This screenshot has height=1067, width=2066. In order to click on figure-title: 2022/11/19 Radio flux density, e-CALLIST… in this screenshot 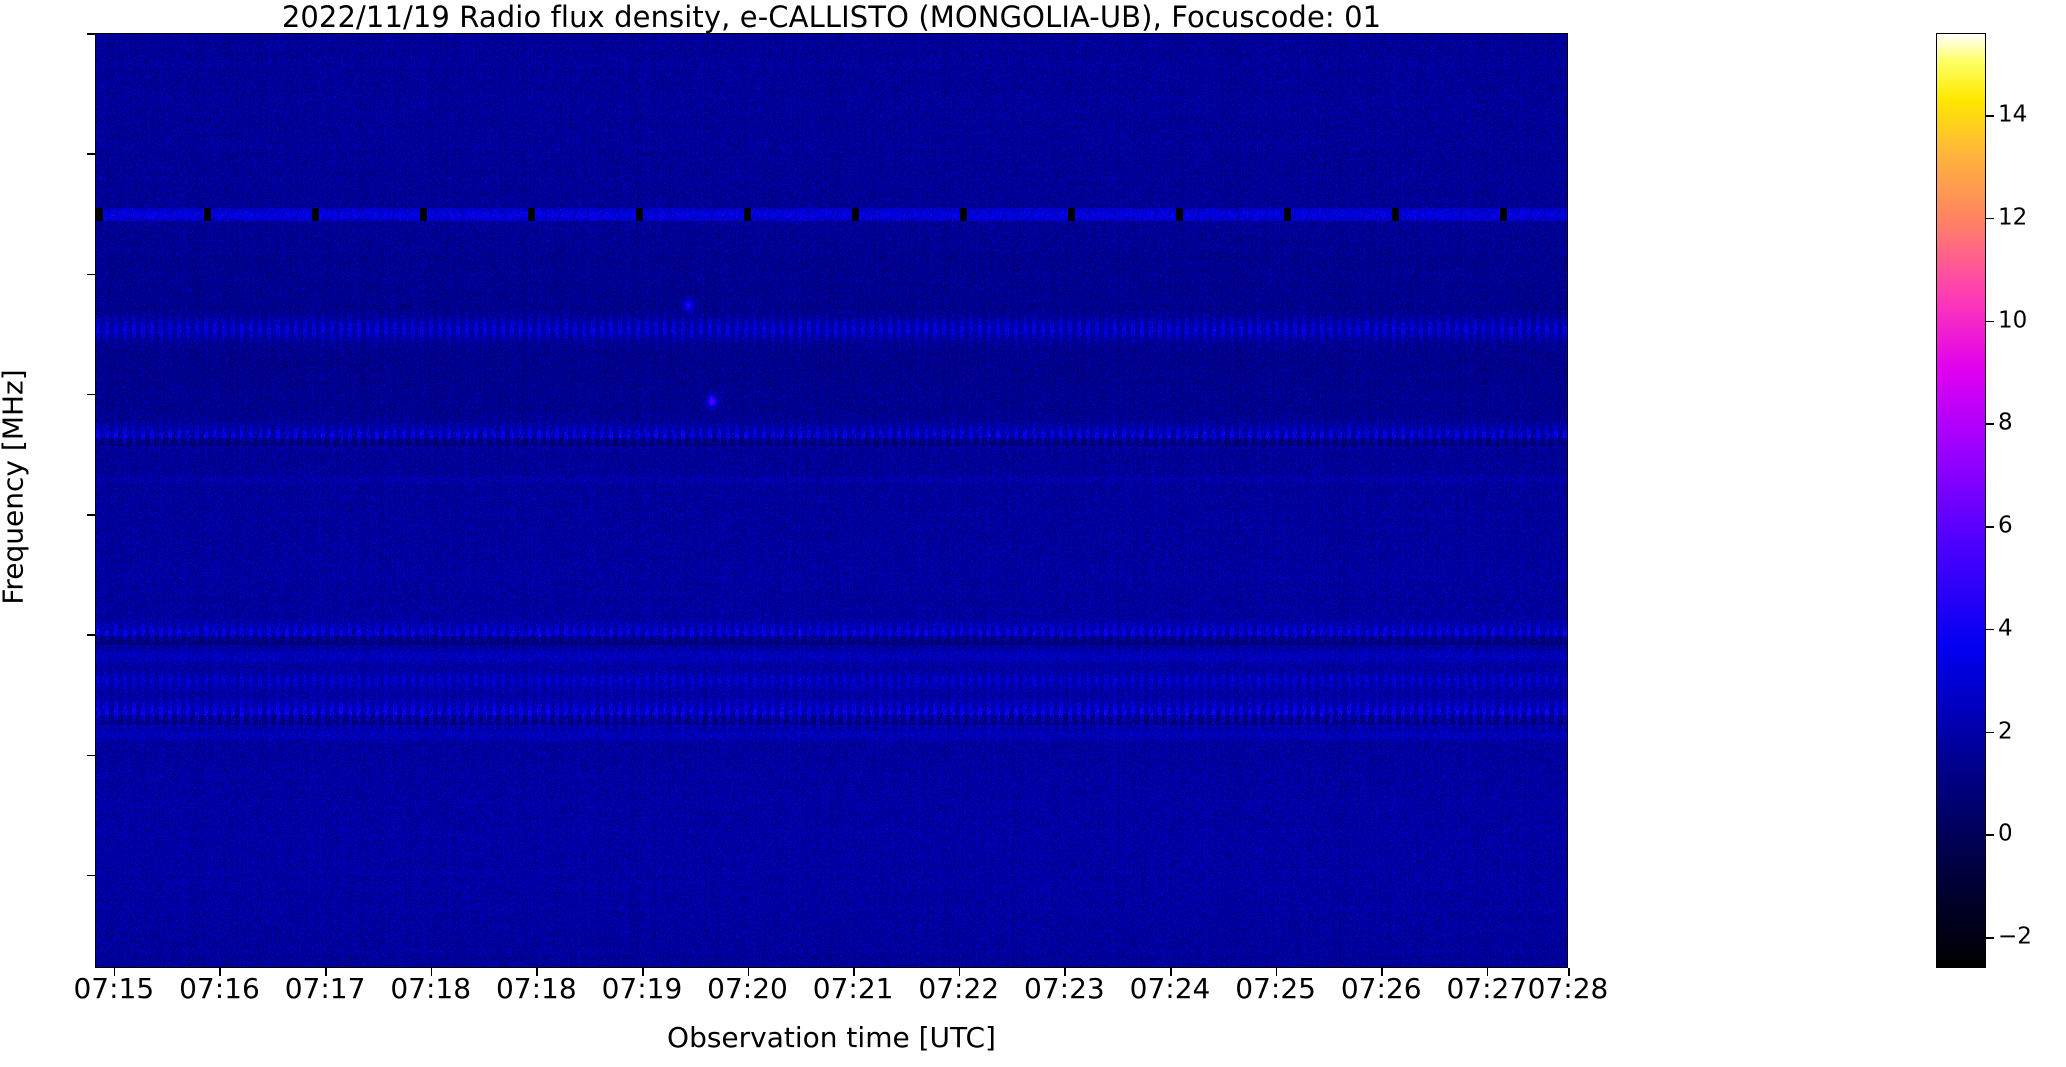, I will do `click(831, 17)`.